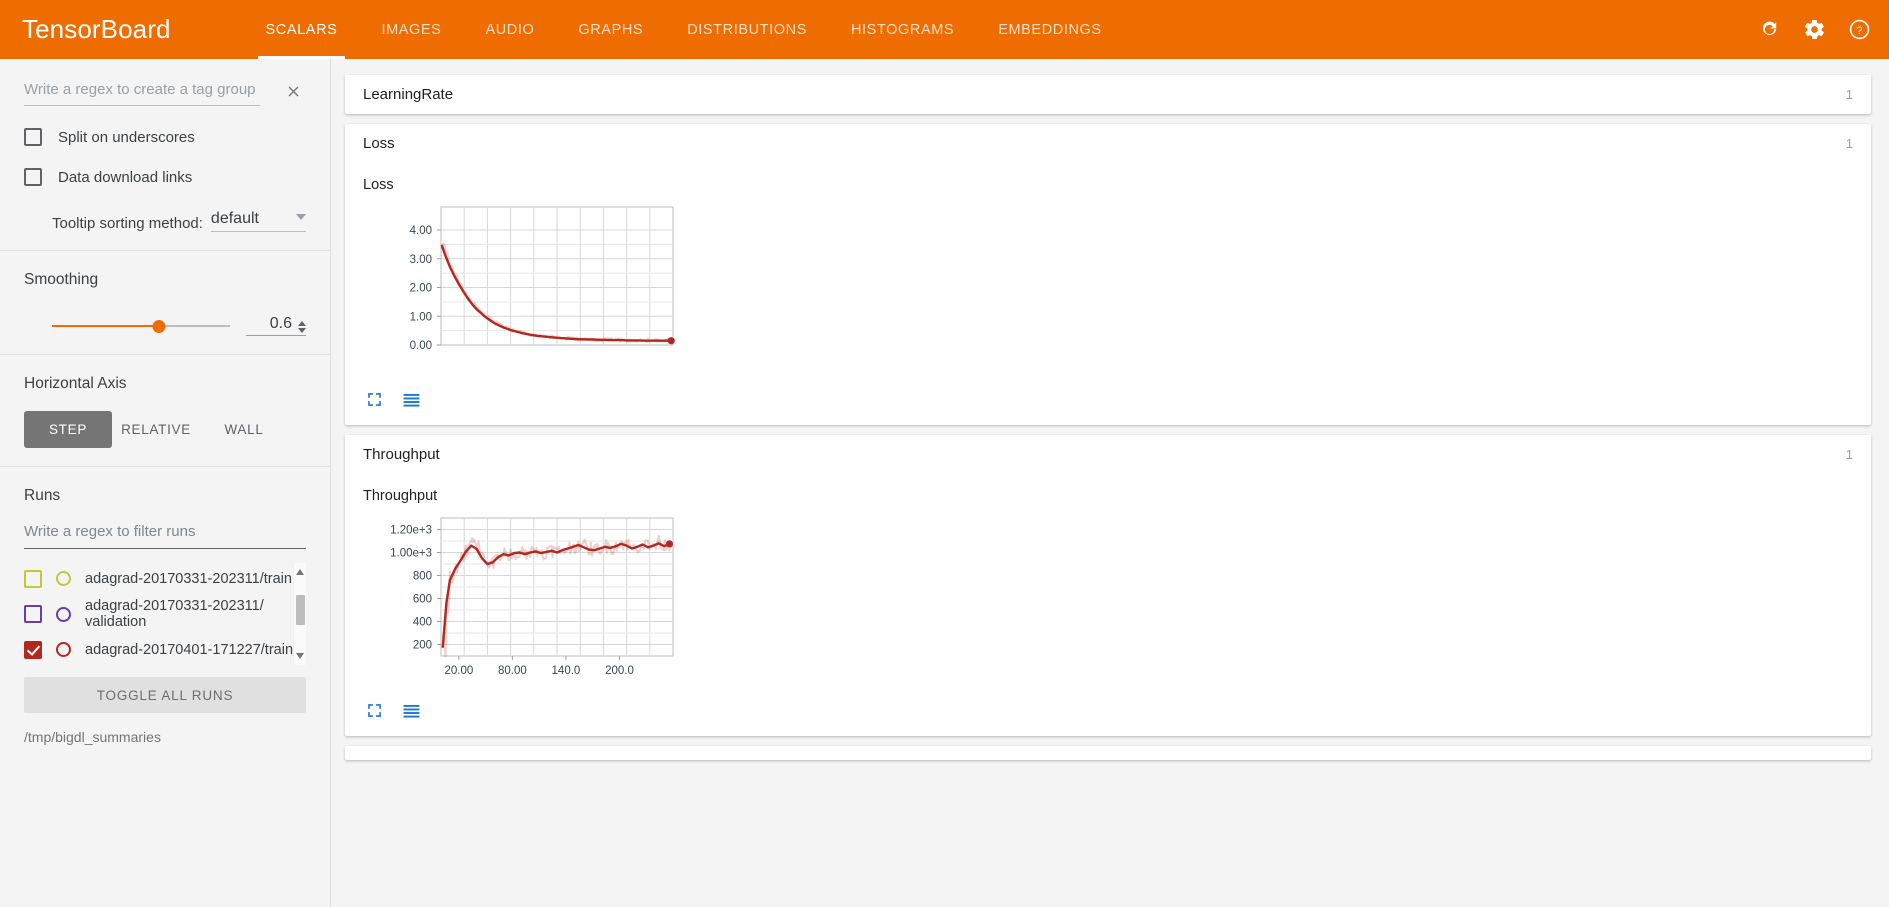 The width and height of the screenshot is (1889, 907). What do you see at coordinates (165, 303) in the screenshot?
I see `smoothing-section: Smoothing 0.6` at bounding box center [165, 303].